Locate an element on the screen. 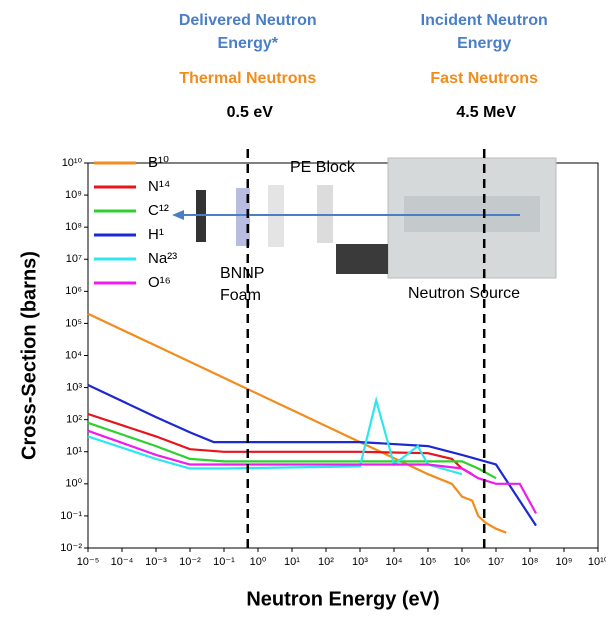 This screenshot has width=606, height=626. inset-label: Foam is located at coordinates (240, 295).